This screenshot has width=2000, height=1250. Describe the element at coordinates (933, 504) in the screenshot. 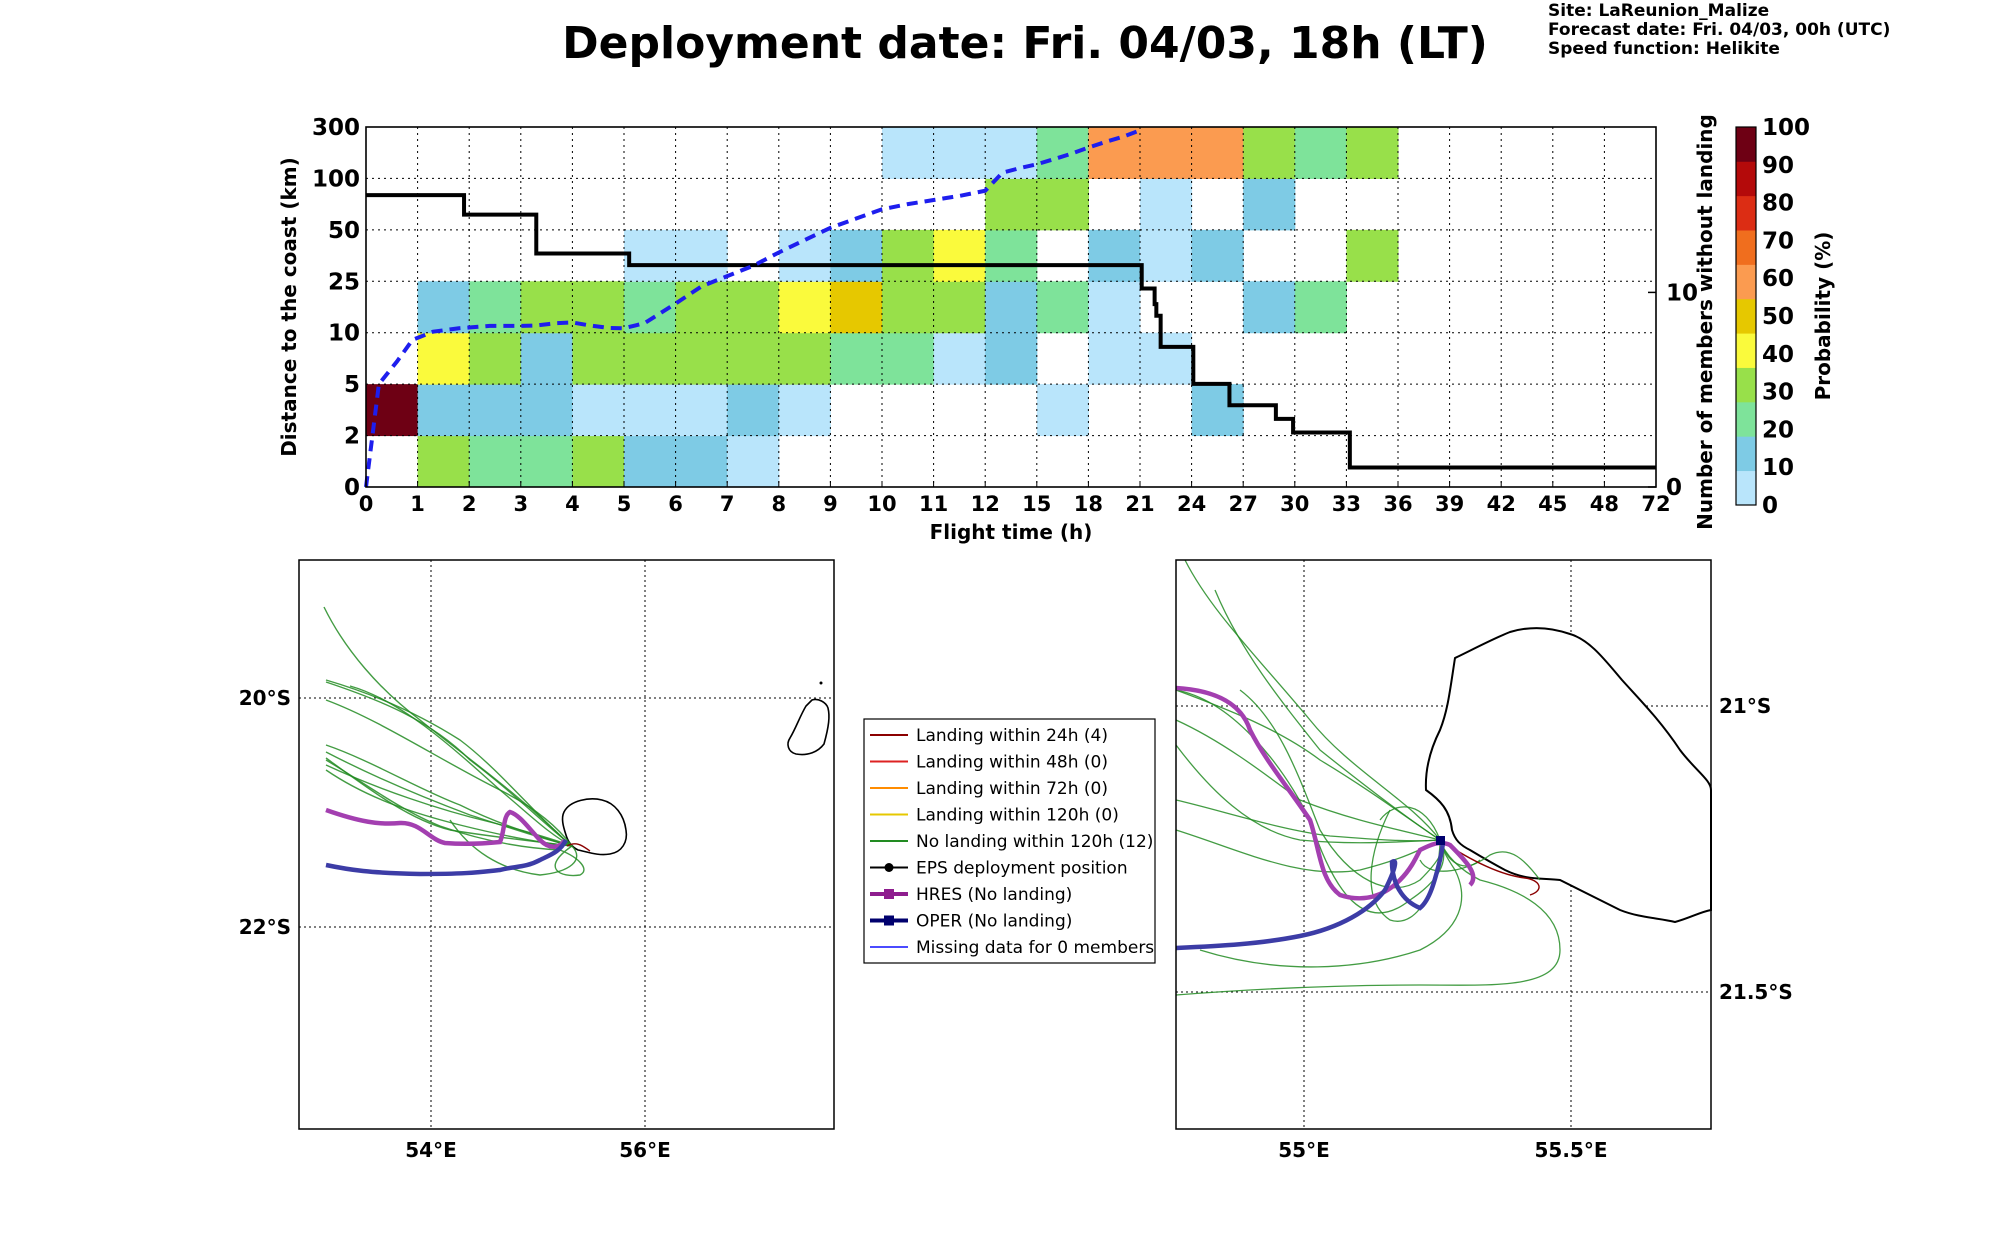

I see `x-tick-label: 11` at that location.